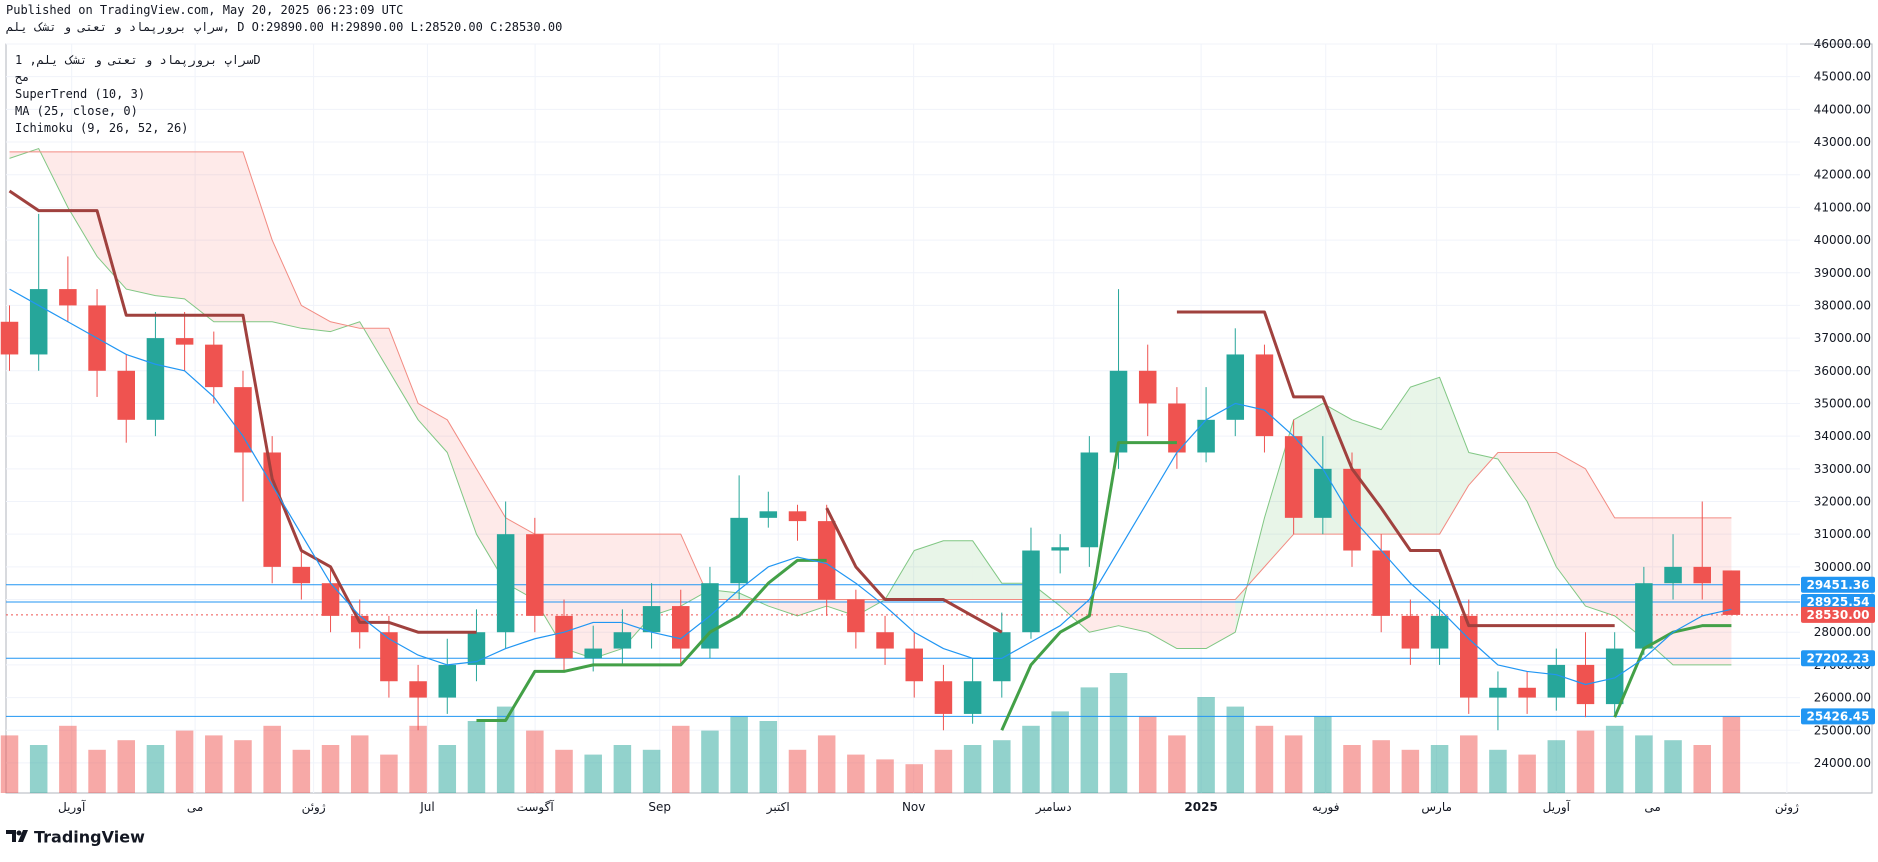 Image resolution: width=1878 pixels, height=862 pixels. What do you see at coordinates (1436, 807) in the screenshot?
I see `x-tick-label: مارس` at bounding box center [1436, 807].